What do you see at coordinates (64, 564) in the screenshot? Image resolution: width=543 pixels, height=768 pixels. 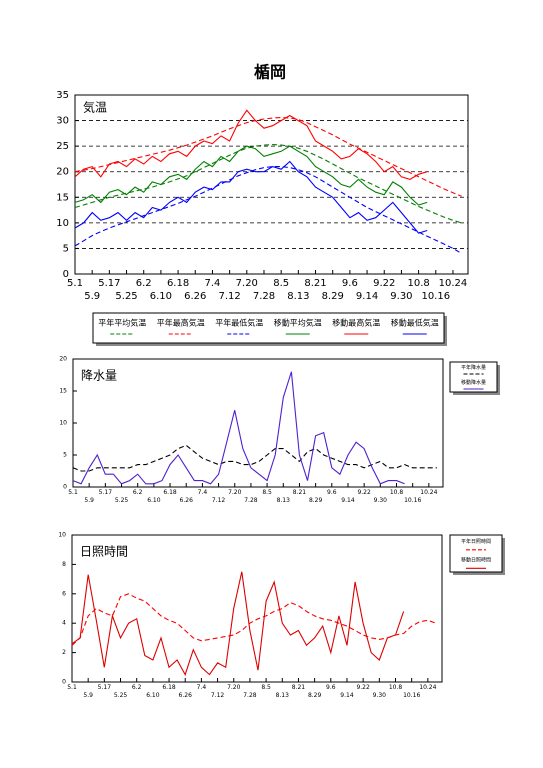 I see `y-tick-label: 8` at bounding box center [64, 564].